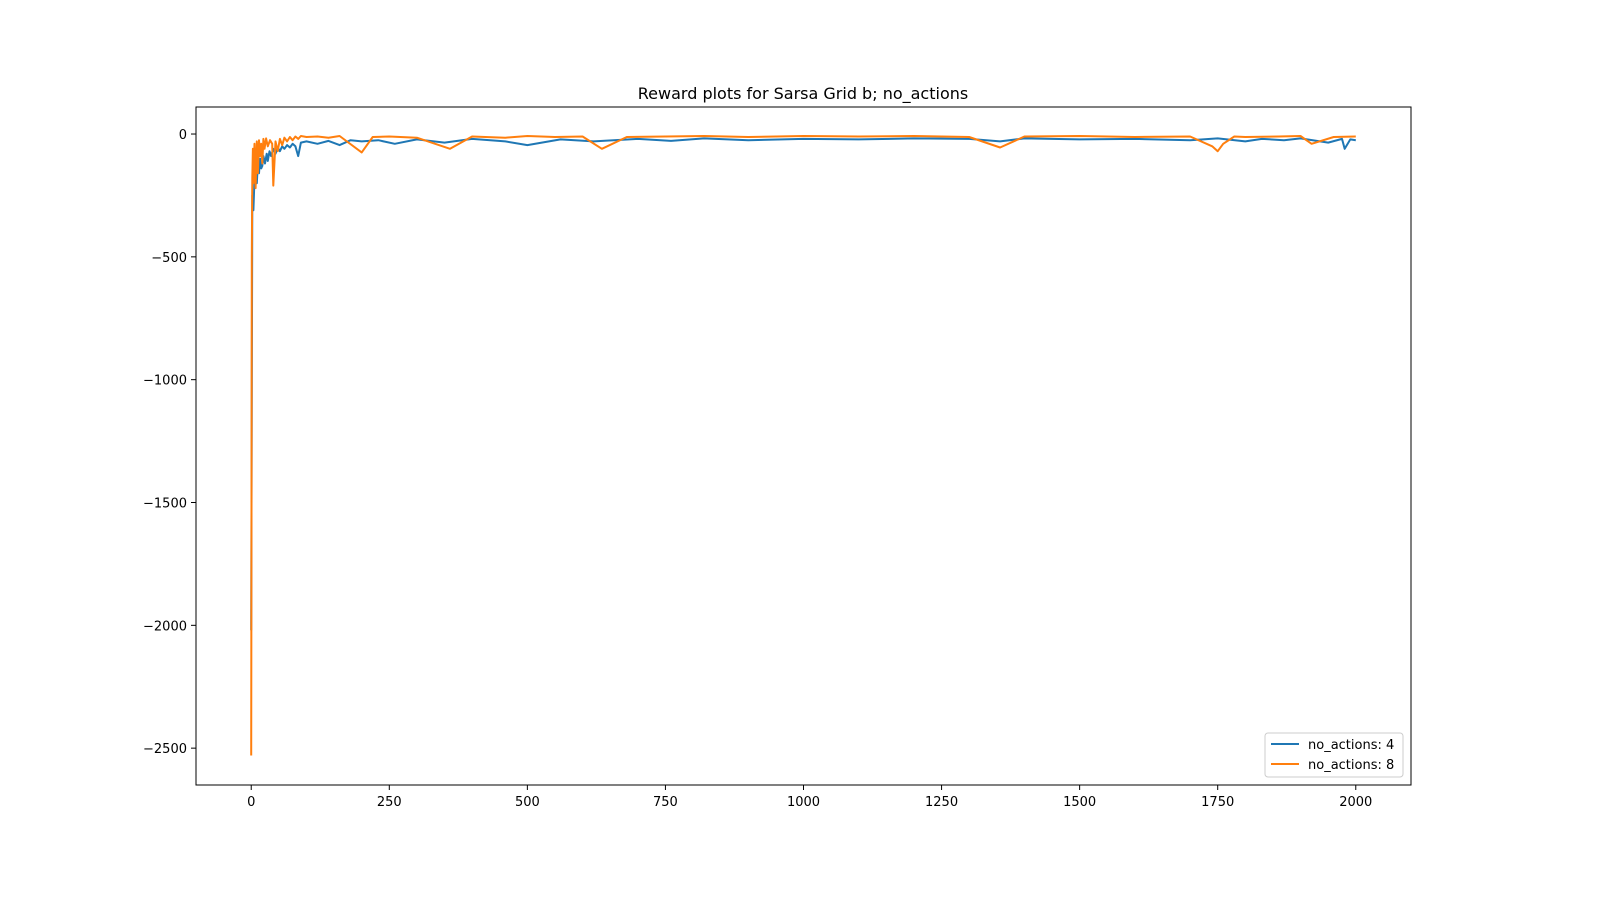 This screenshot has height=904, width=1600. What do you see at coordinates (1079, 802) in the screenshot?
I see `x-tick-label: 1500` at bounding box center [1079, 802].